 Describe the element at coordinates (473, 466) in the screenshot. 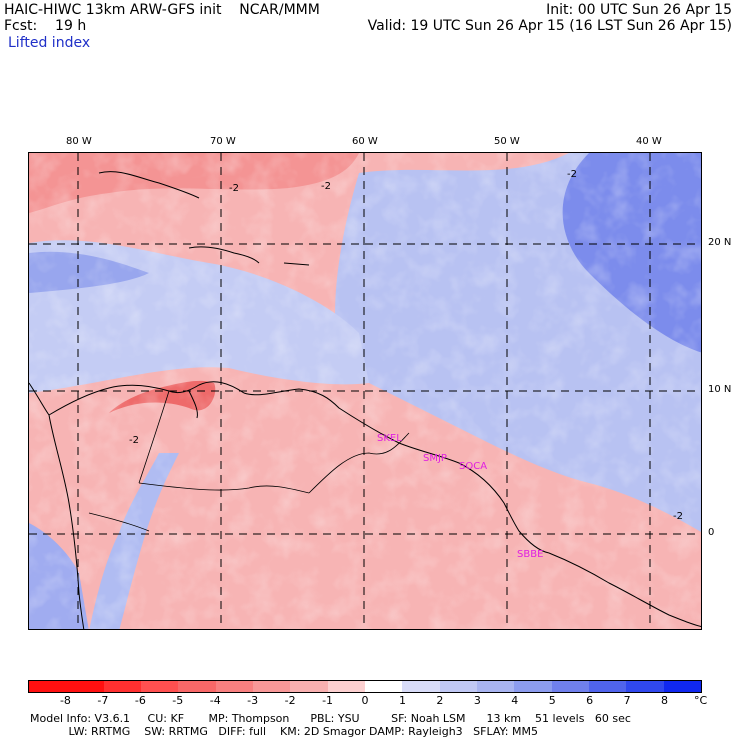

I see `station-soca: SOCA` at that location.